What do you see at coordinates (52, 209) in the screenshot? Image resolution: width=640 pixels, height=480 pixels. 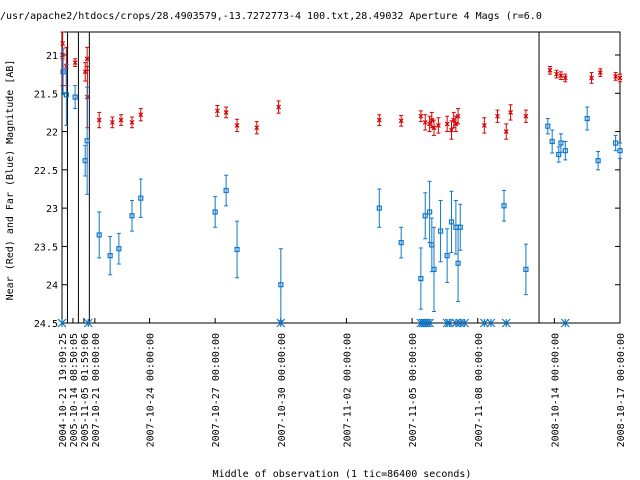 I see `y-tick-label: 23` at bounding box center [52, 209].